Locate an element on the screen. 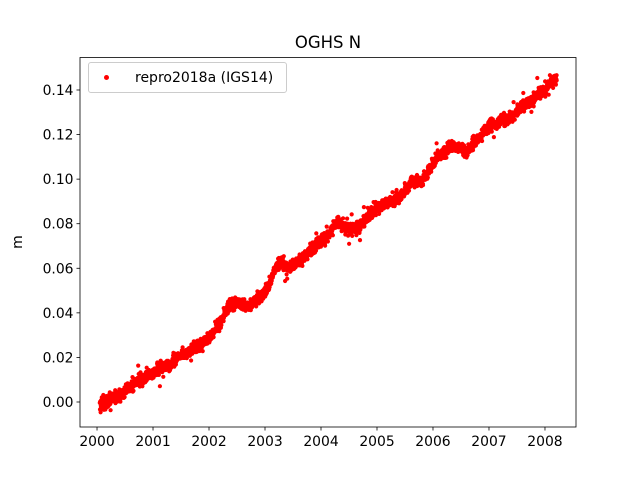 This screenshot has height=480, width=640. y-tick-label: 0.04 is located at coordinates (58, 314).